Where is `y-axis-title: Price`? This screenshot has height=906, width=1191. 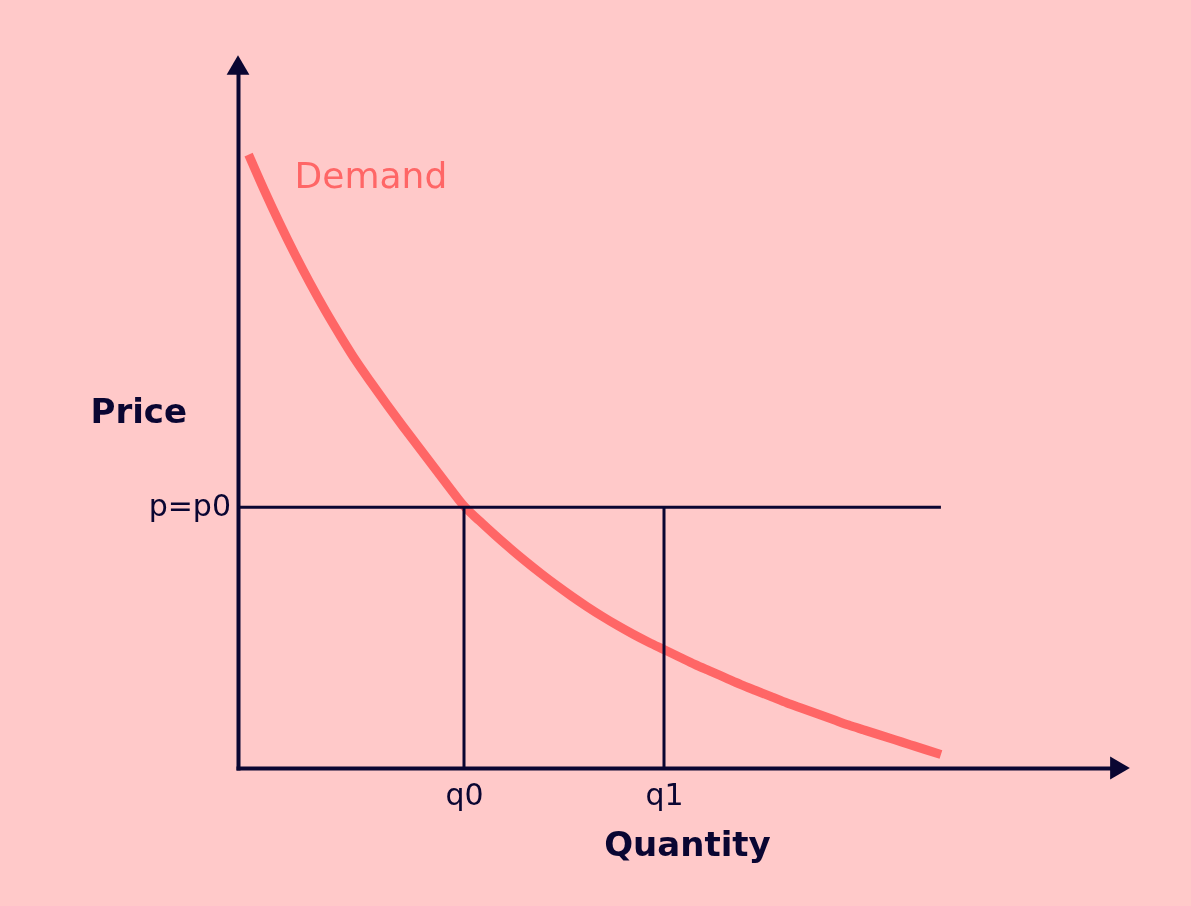
y-axis-title: Price is located at coordinates (139, 410).